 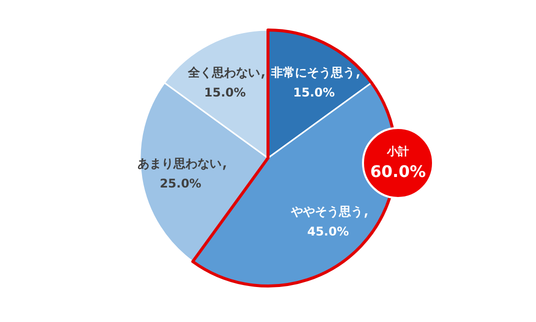 I want to click on slice-label: 非常にそう思う, so click(x=312, y=72).